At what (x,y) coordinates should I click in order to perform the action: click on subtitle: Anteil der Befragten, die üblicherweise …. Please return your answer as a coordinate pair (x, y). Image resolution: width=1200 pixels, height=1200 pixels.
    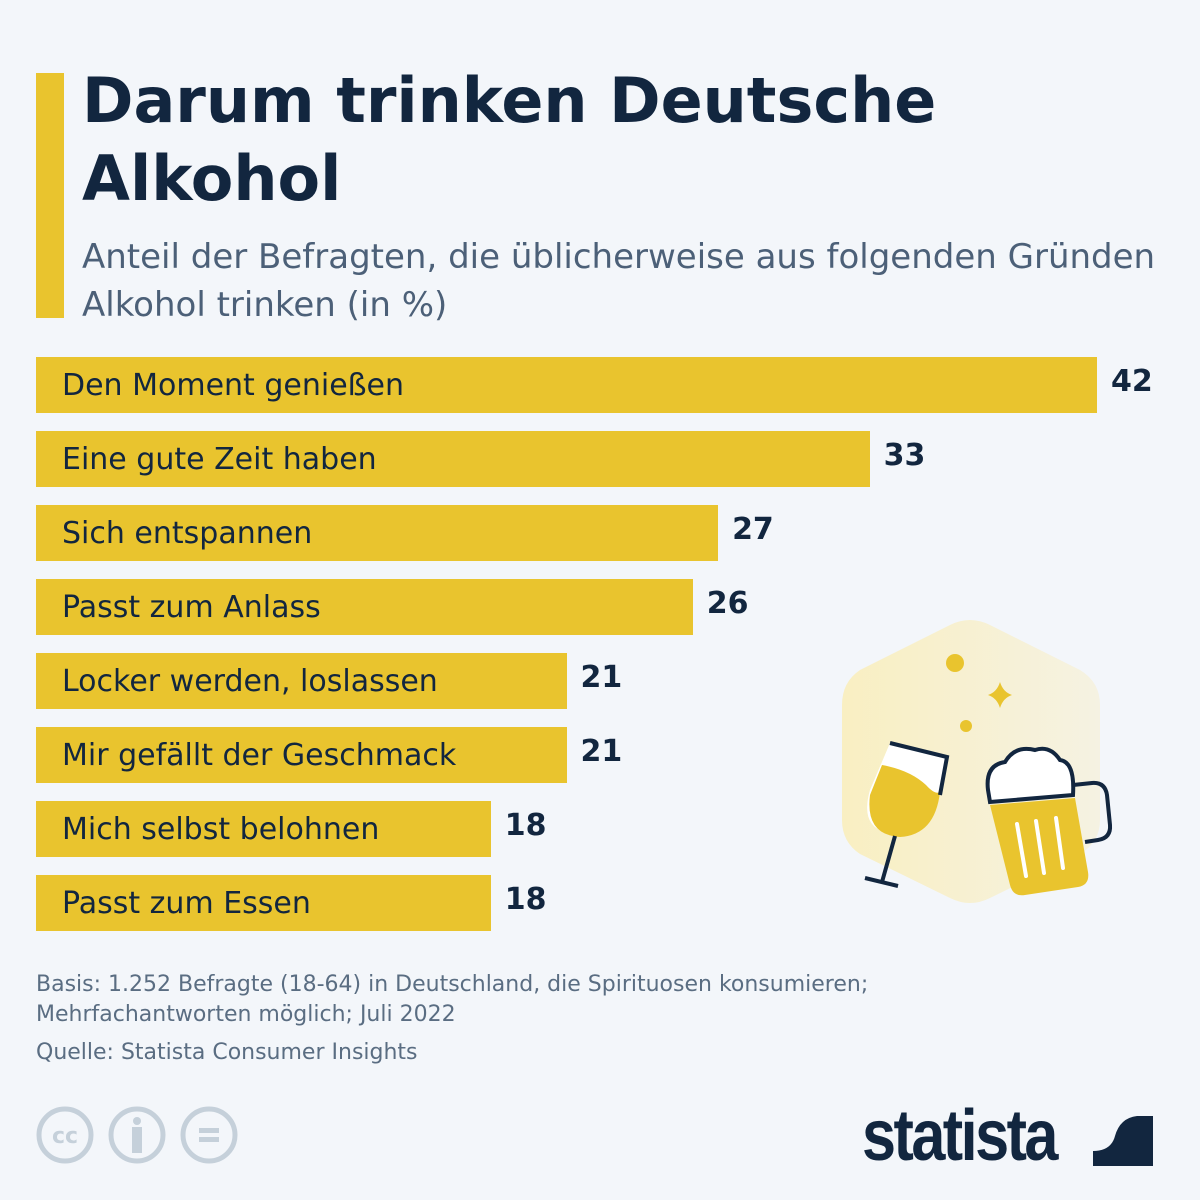
    Looking at the image, I should click on (619, 281).